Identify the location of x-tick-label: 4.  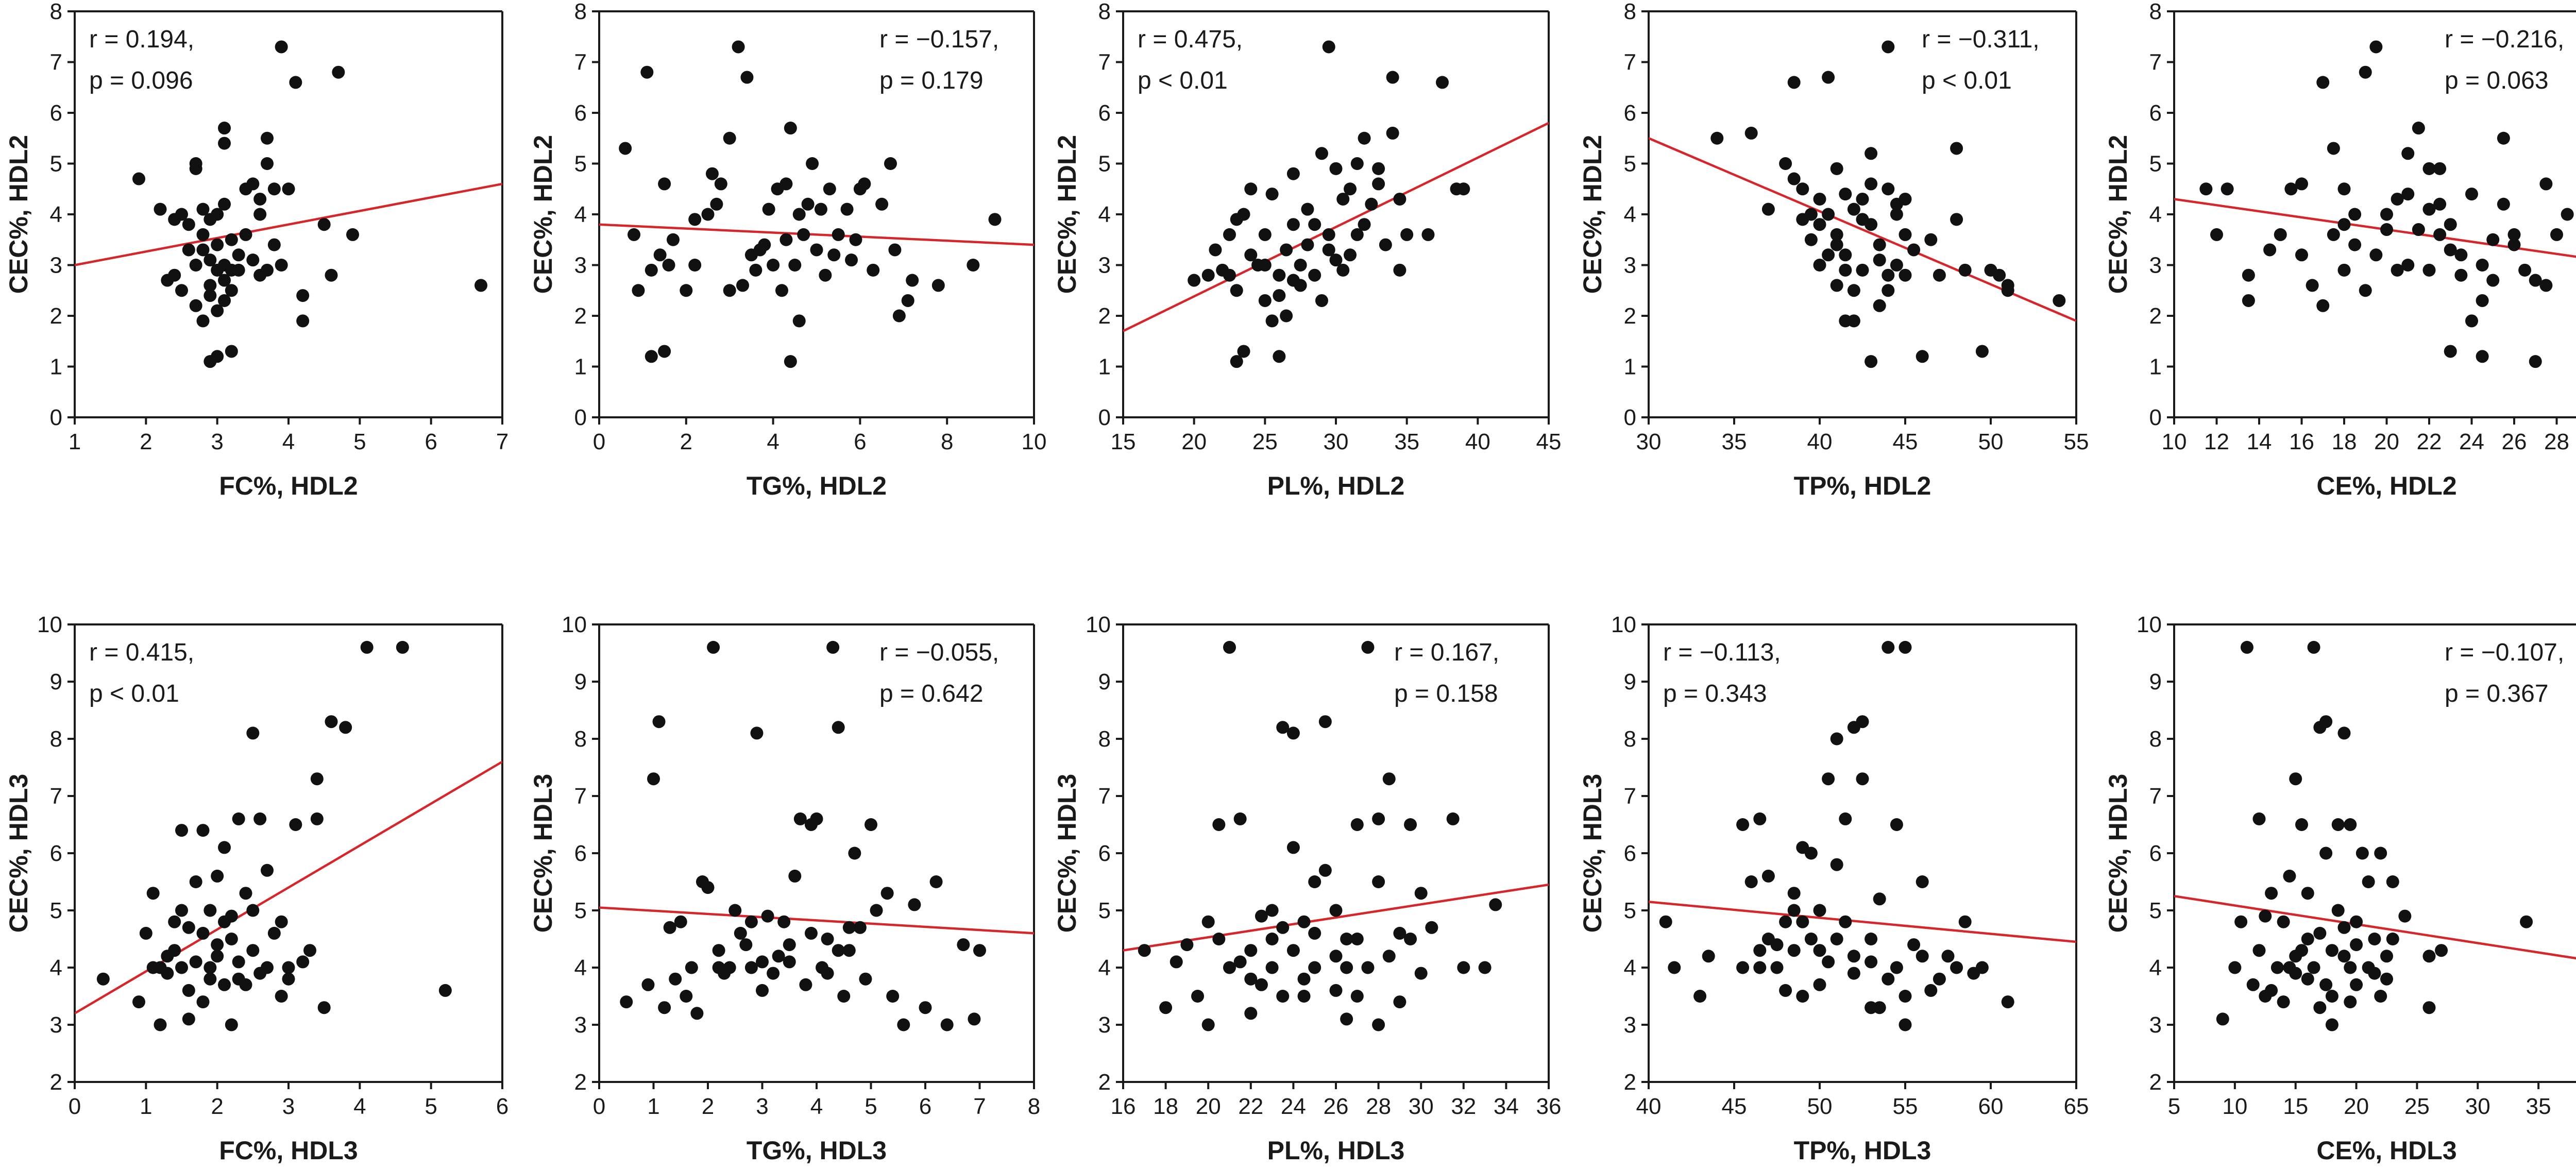
(288, 441).